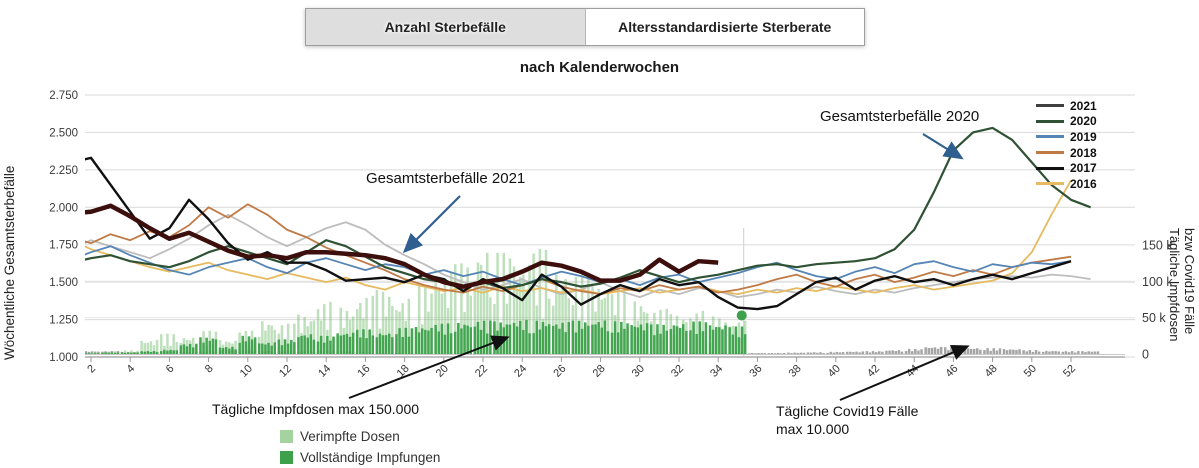 This screenshot has height=468, width=1199. I want to click on legend-item-2016: 2016, so click(1066, 184).